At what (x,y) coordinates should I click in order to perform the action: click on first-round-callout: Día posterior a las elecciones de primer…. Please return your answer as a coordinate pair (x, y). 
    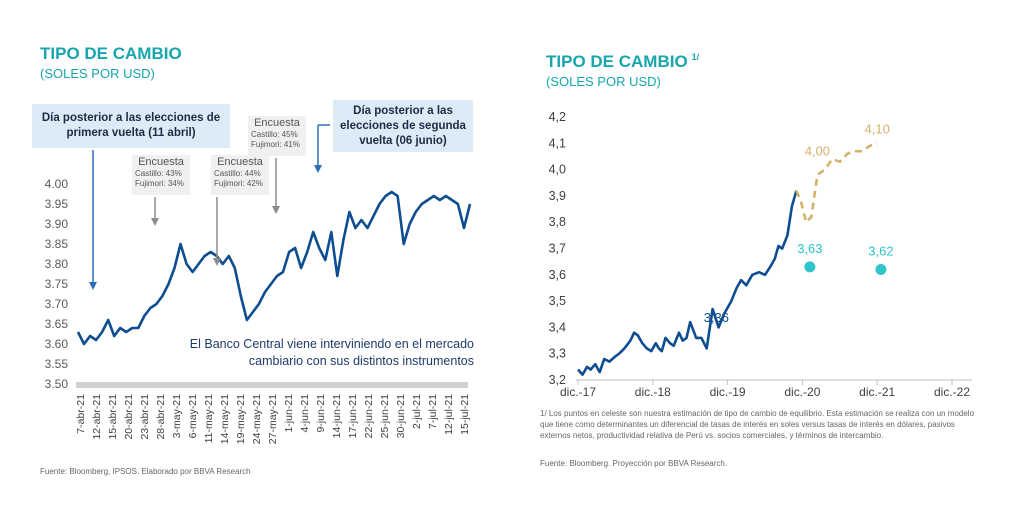
    Looking at the image, I should click on (131, 126).